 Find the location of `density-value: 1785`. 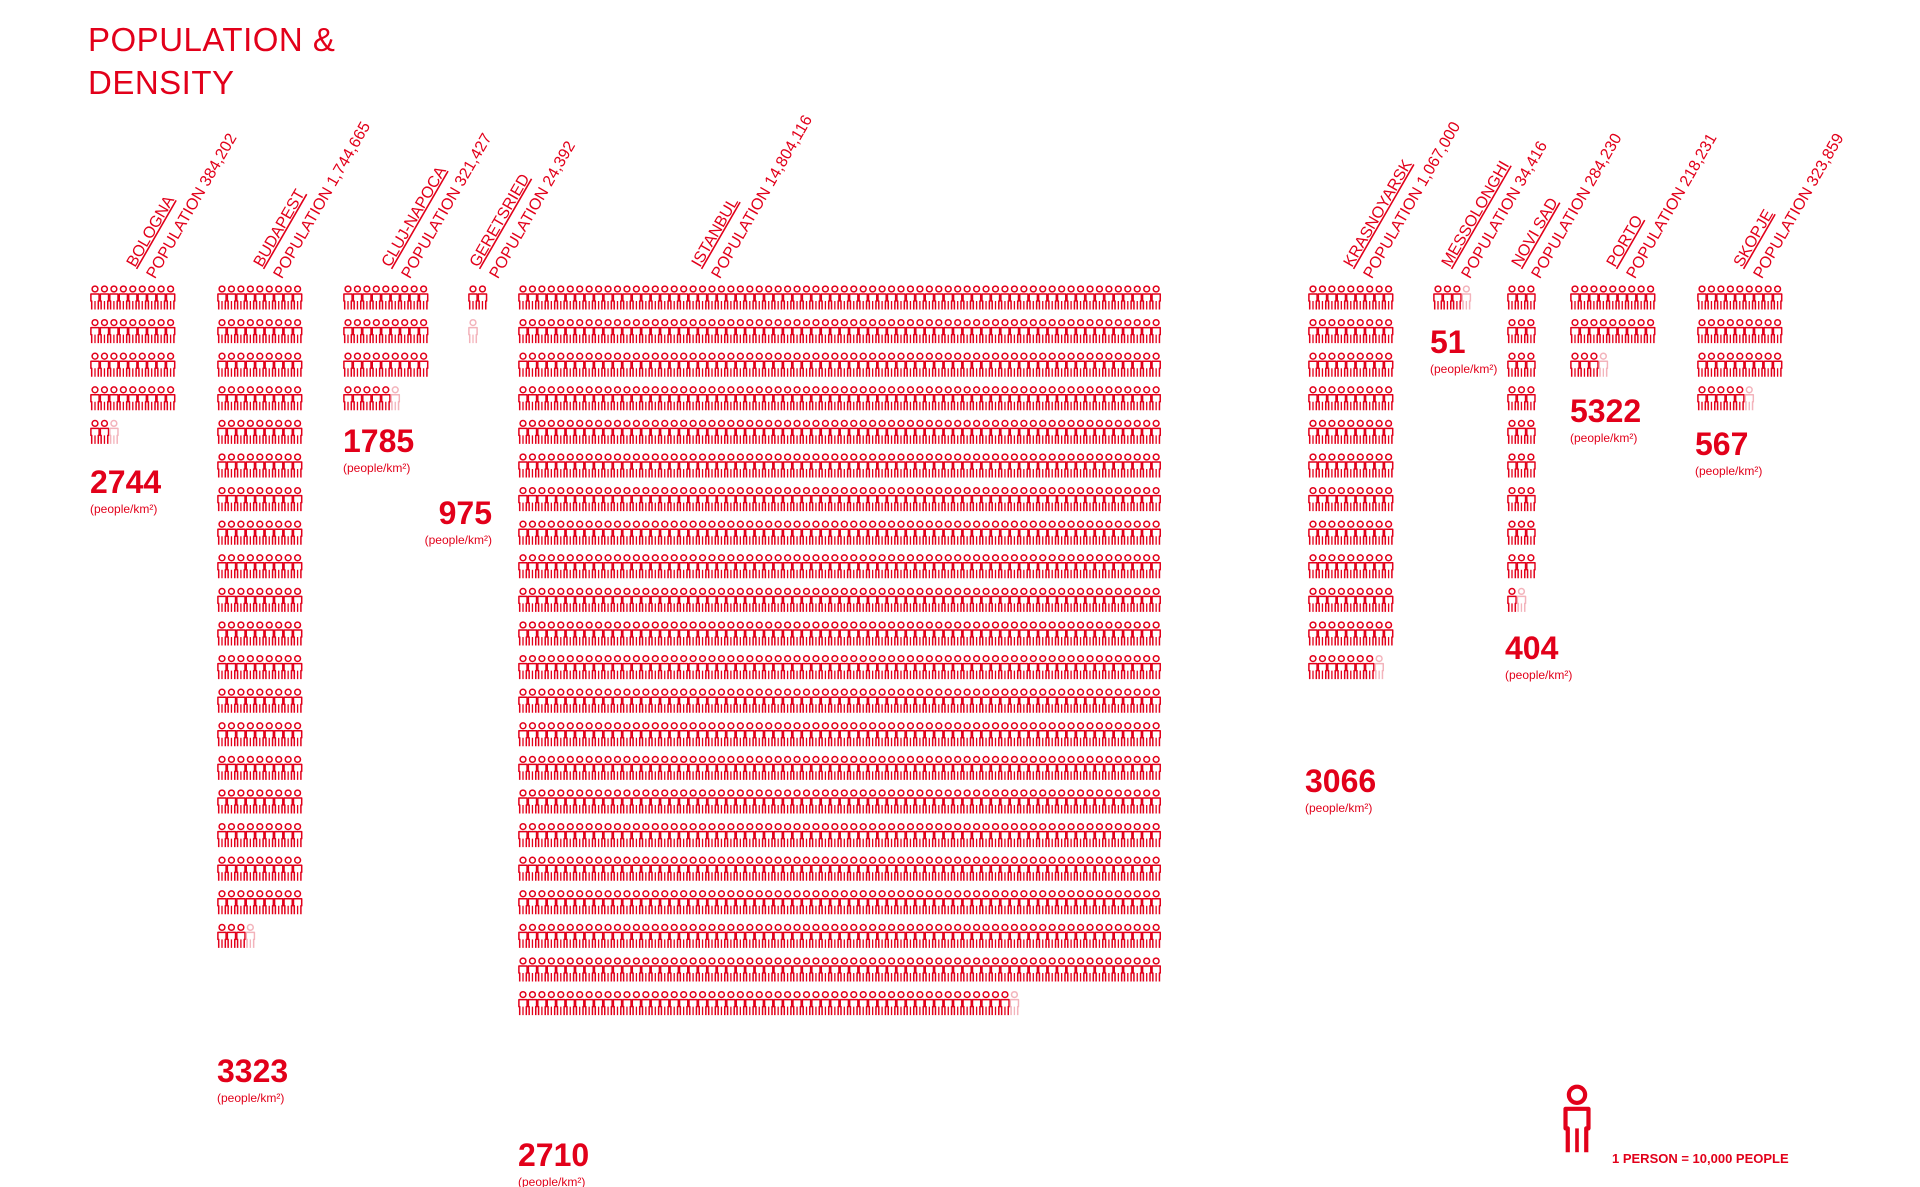

density-value: 1785 is located at coordinates (378, 441).